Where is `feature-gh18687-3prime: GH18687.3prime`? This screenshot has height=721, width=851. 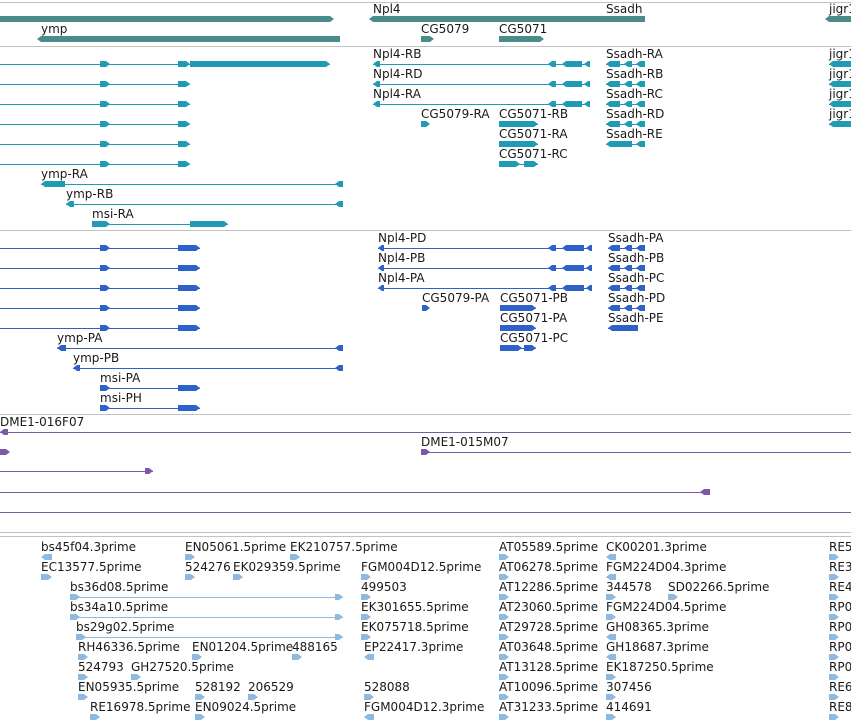 feature-gh18687-3prime: GH18687.3prime is located at coordinates (657, 650).